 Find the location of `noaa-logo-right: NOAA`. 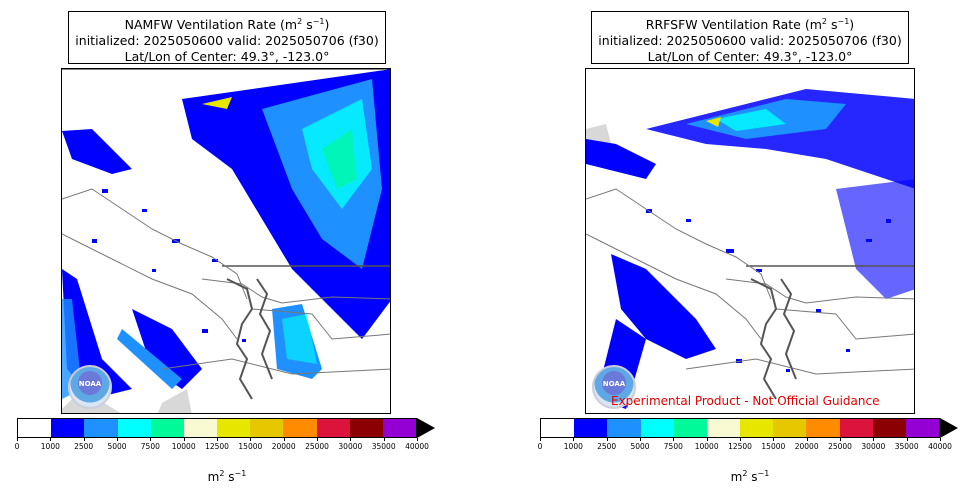

noaa-logo-right: NOAA is located at coordinates (614, 387).